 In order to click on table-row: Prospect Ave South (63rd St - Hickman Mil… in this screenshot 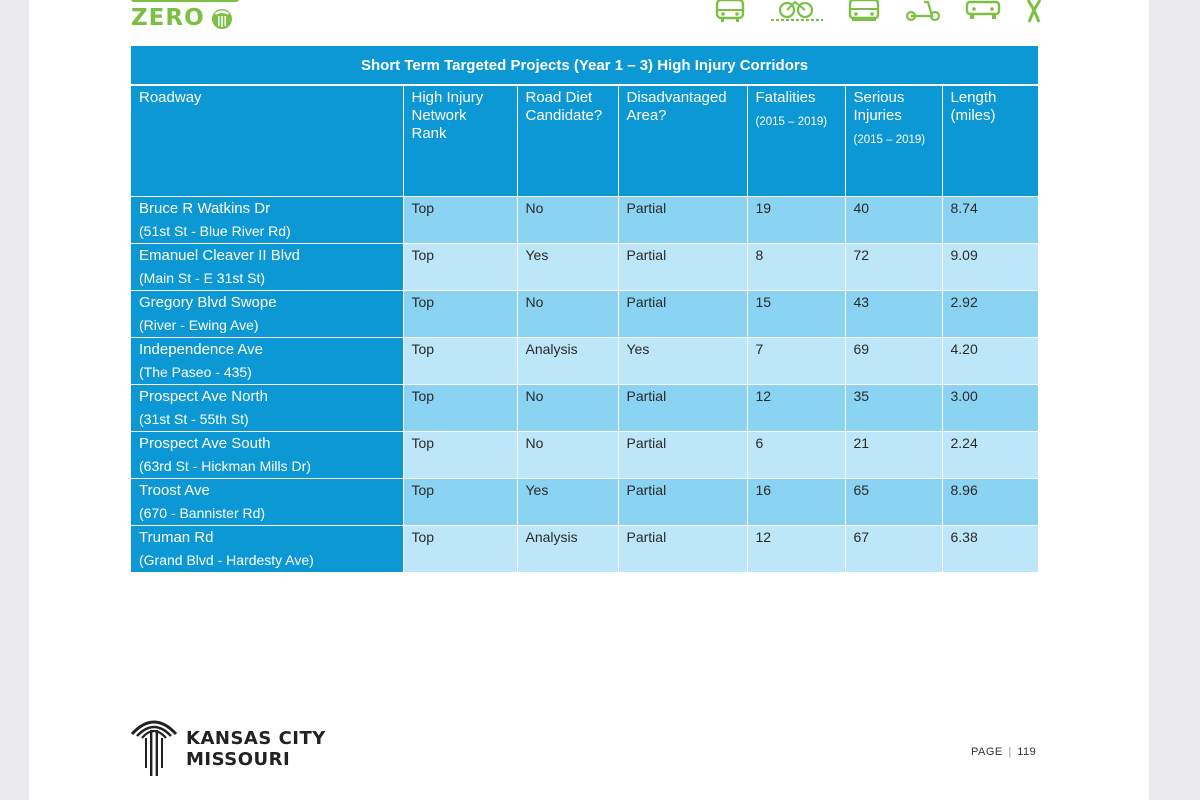, I will do `click(585, 454)`.